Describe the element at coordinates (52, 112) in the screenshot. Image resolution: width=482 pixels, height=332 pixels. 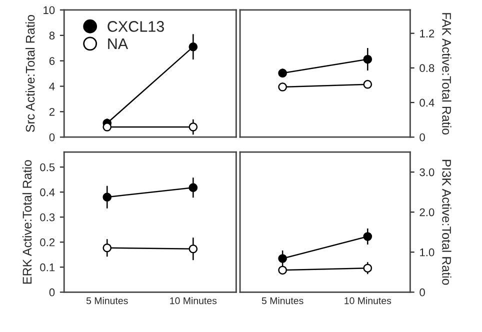
I see `y-tick-label: 2` at that location.